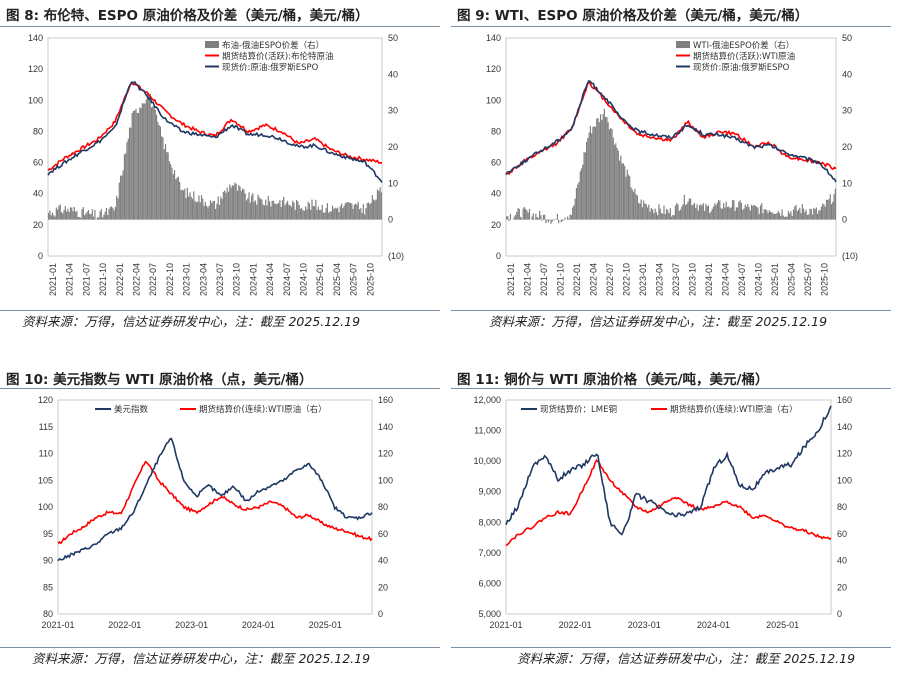 The width and height of the screenshot is (902, 675). I want to click on y2-tick-label: 100, so click(385, 480).